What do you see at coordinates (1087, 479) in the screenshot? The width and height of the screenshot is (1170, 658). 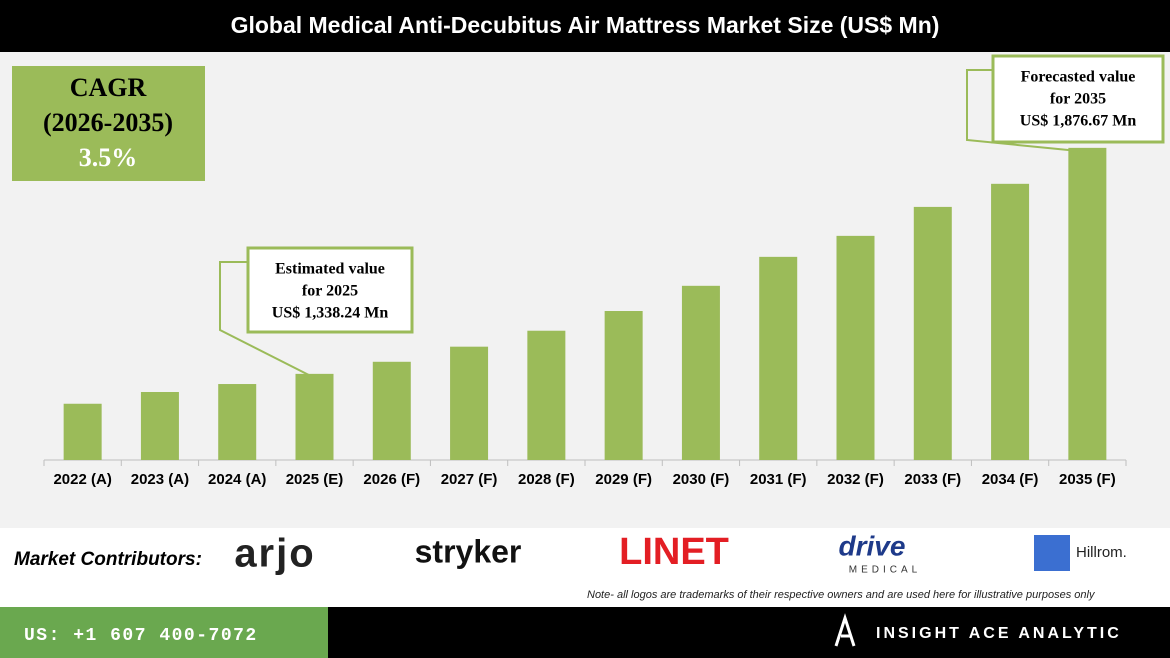 I see `x-tick-label: 2035 (F)` at bounding box center [1087, 479].